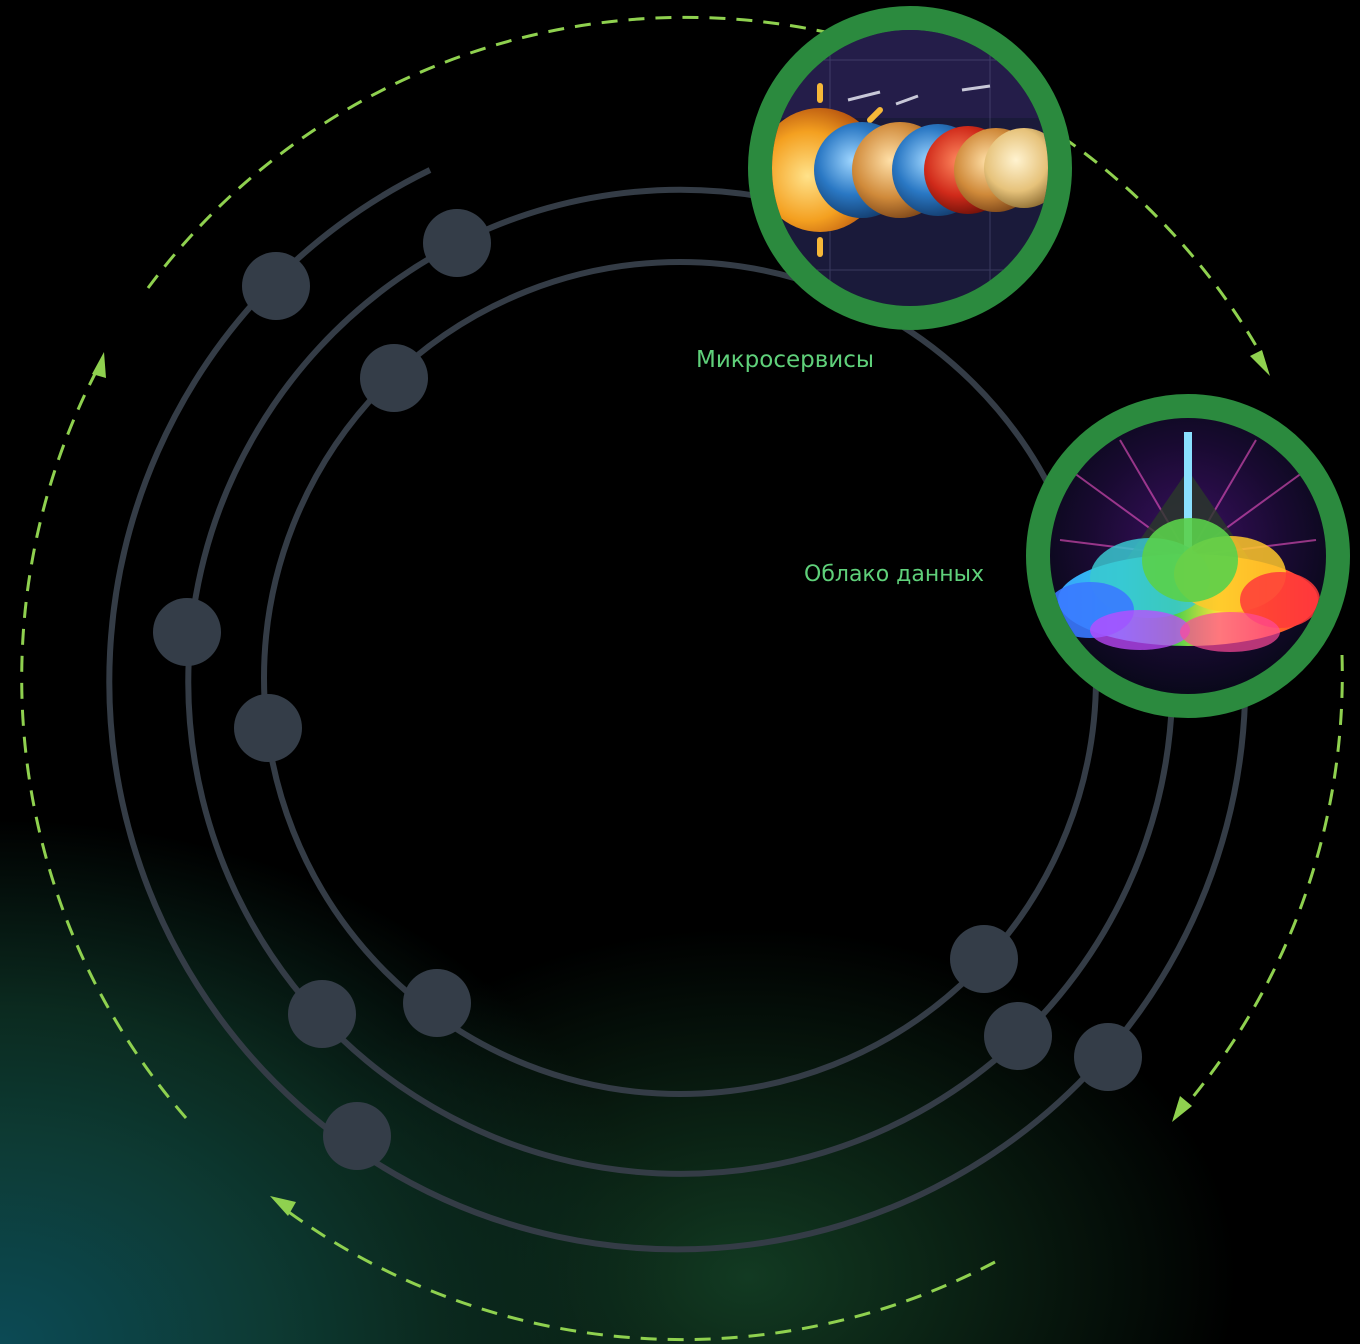  I want to click on flow-arc-left, so click(104, 743).